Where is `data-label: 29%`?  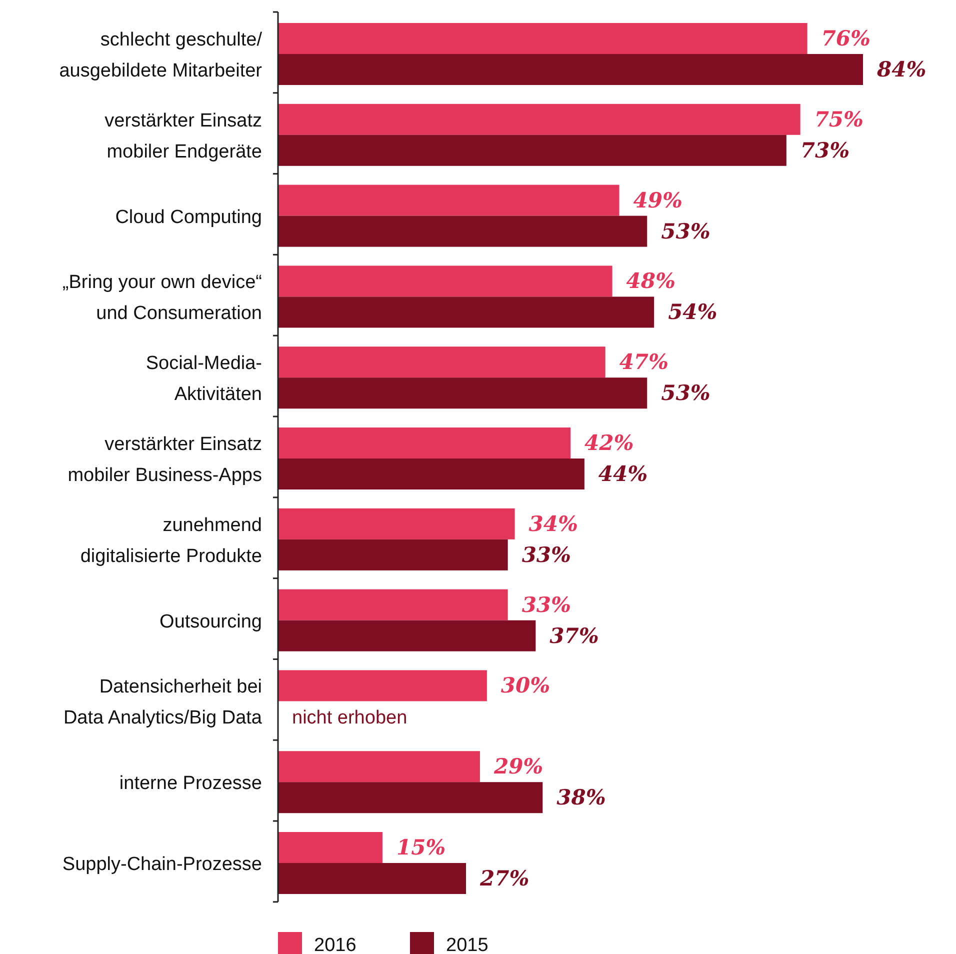
data-label: 29% is located at coordinates (518, 766).